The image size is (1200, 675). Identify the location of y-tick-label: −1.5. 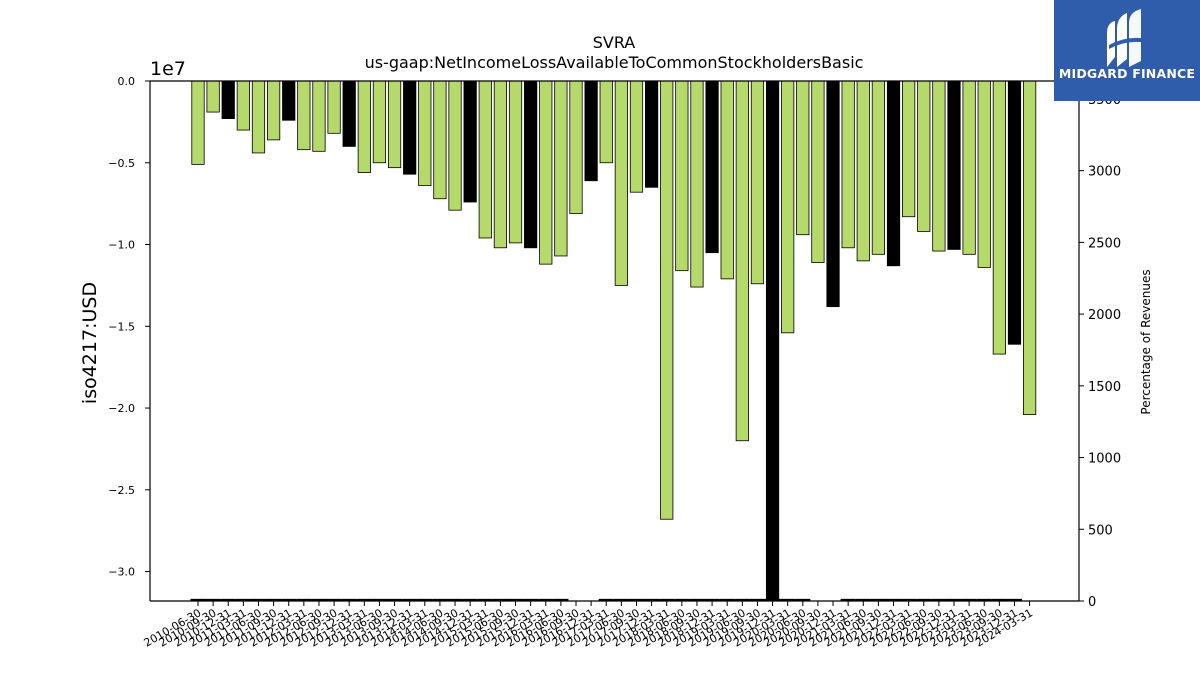
(121, 326).